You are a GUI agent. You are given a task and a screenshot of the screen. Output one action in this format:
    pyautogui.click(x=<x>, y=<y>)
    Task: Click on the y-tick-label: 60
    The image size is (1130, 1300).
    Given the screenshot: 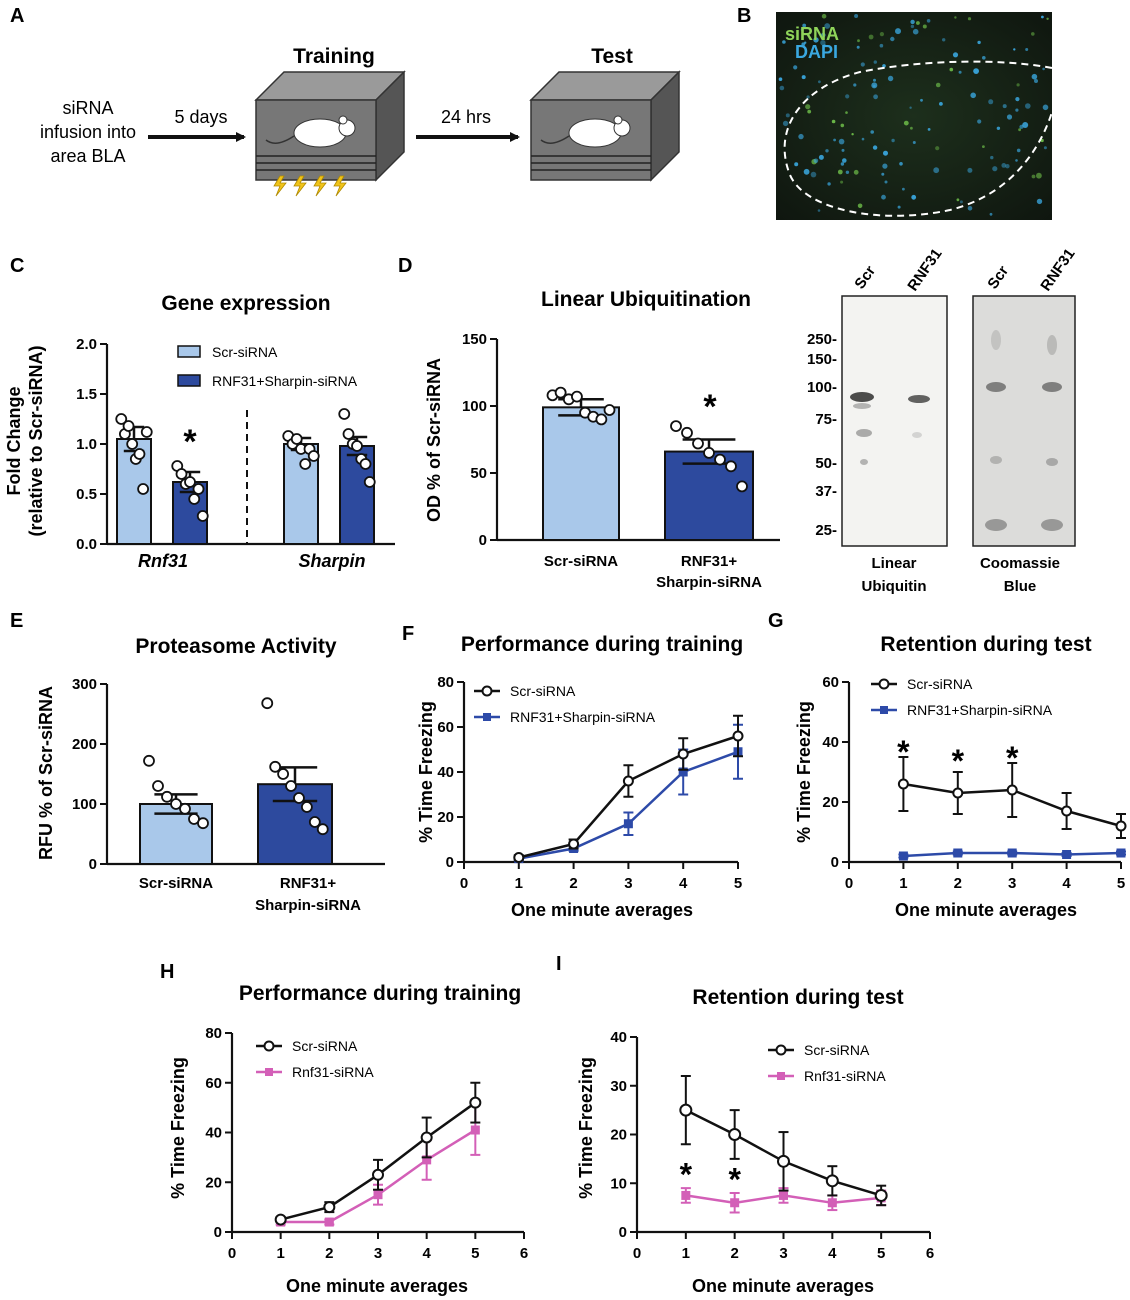 What is the action you would take?
    pyautogui.click(x=445, y=727)
    